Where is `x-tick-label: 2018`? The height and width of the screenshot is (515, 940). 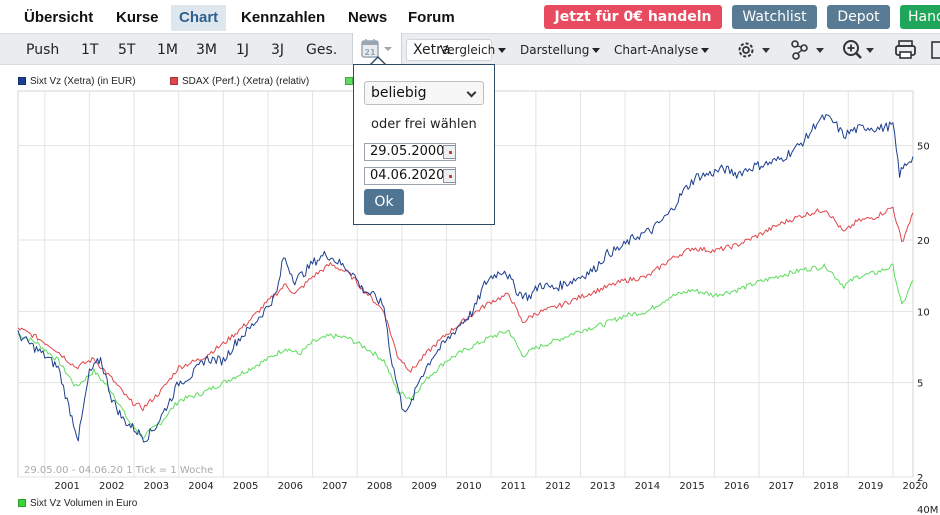 x-tick-label: 2018 is located at coordinates (825, 486).